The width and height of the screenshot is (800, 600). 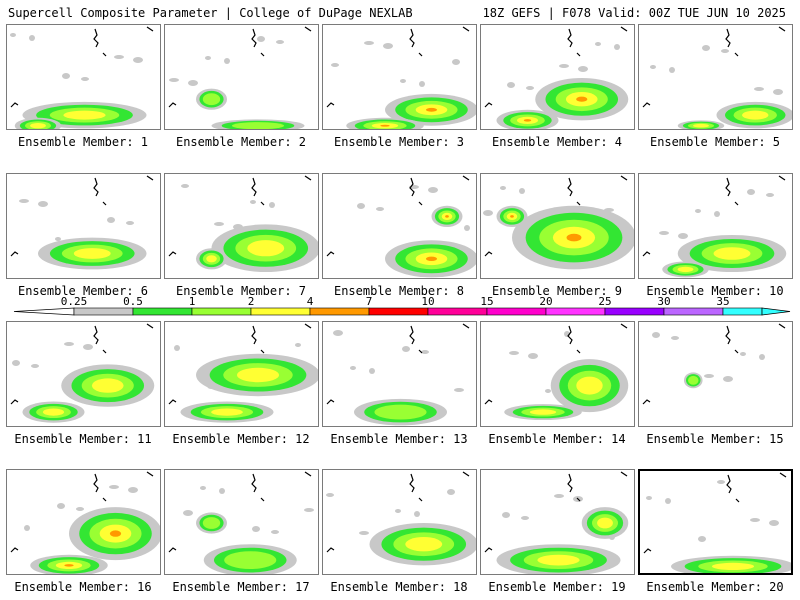 I want to click on color-legend: 0.25 0.5 1 2 4 7 10 15 20 25 30 35, so click(x=402, y=305).